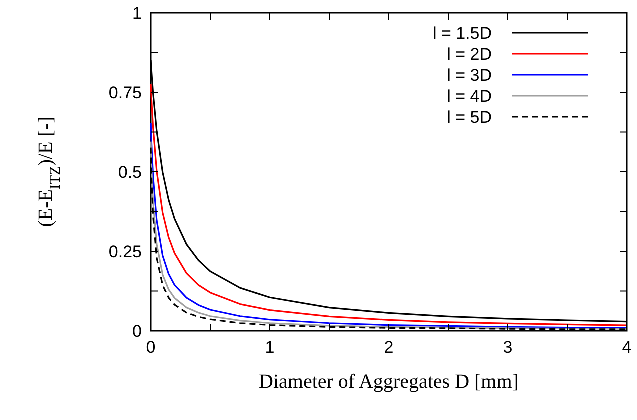  Describe the element at coordinates (469, 54) in the screenshot. I see `legend-label: l = 2D` at that location.